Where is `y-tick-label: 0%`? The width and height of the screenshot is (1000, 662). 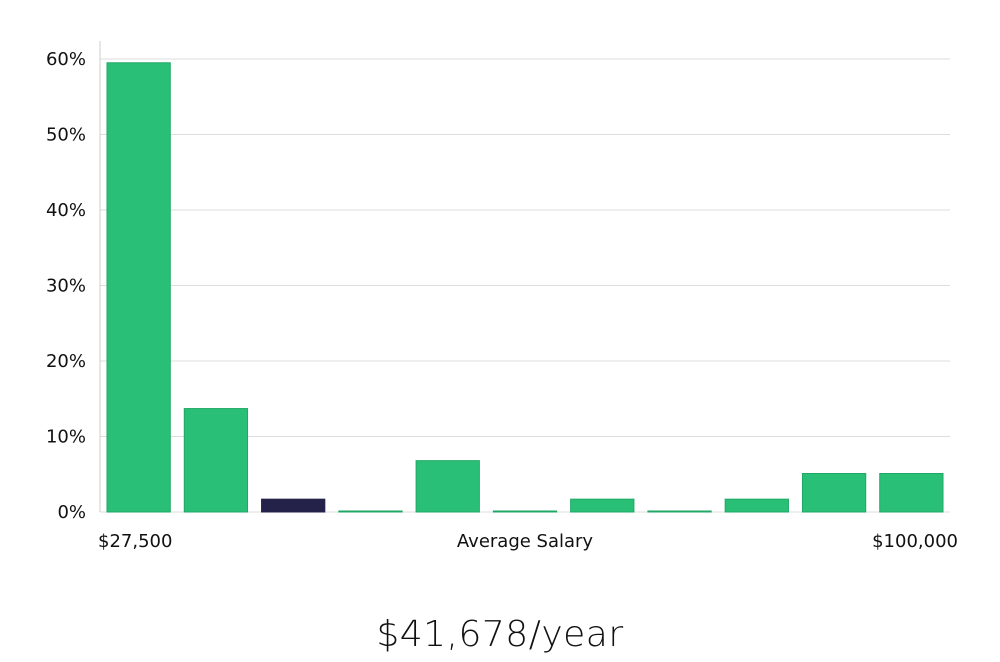
y-tick-label: 0% is located at coordinates (71, 512).